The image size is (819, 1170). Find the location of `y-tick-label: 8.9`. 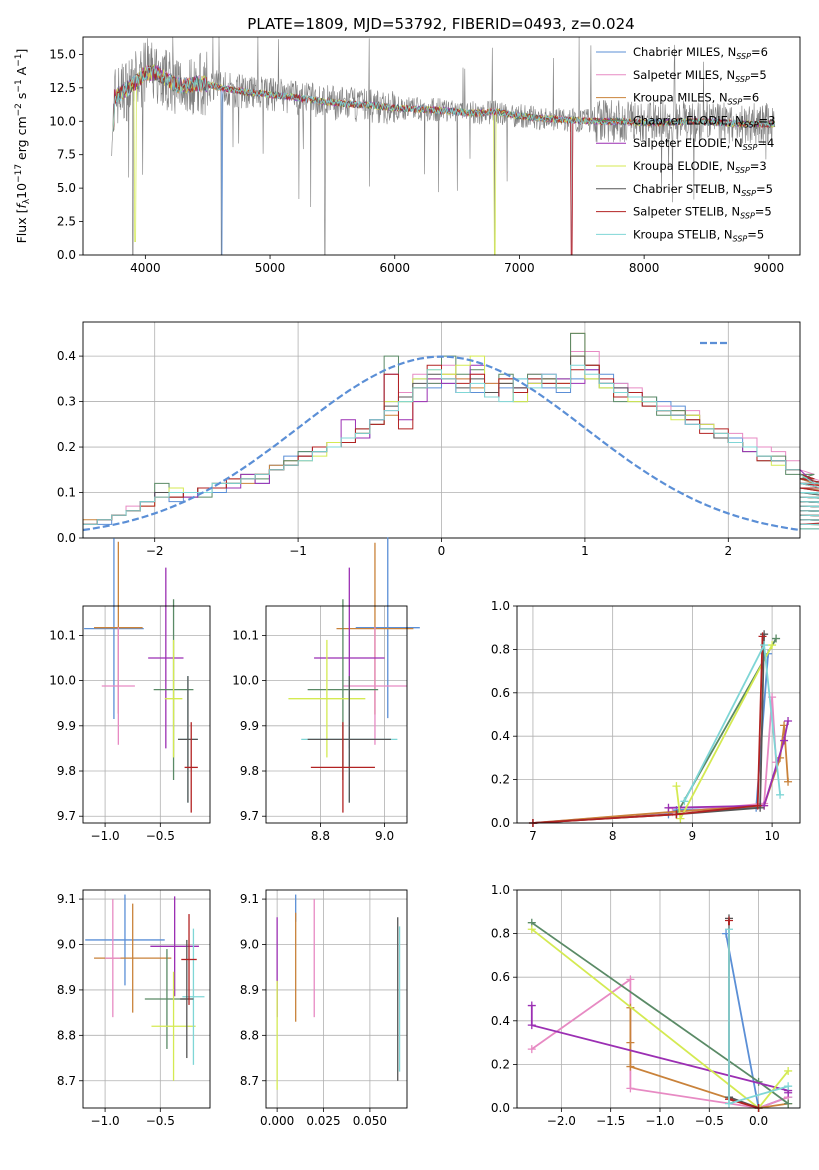

y-tick-label: 8.9 is located at coordinates (66, 990).